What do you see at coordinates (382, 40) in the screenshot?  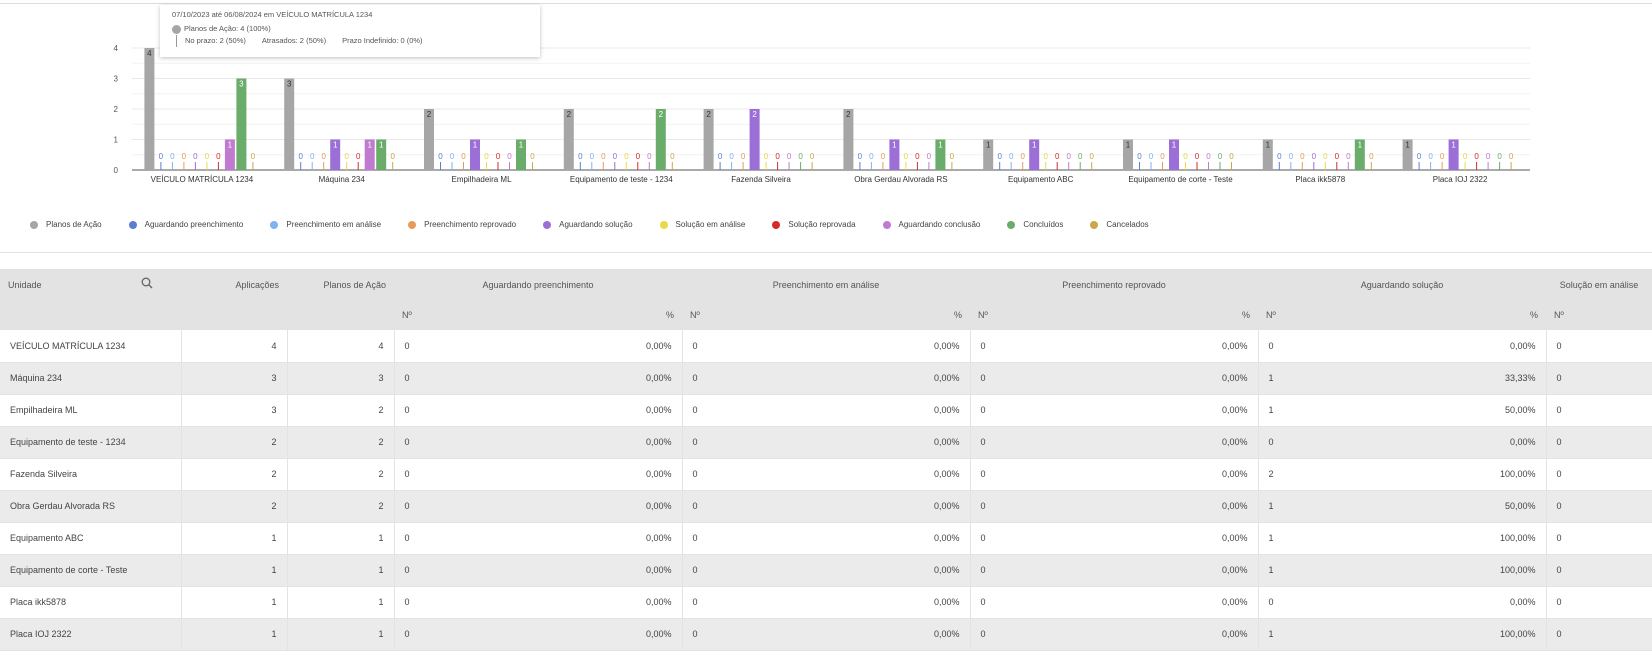 I see `tooltip-line: Prazo Indefinido: 0 (0%)` at bounding box center [382, 40].